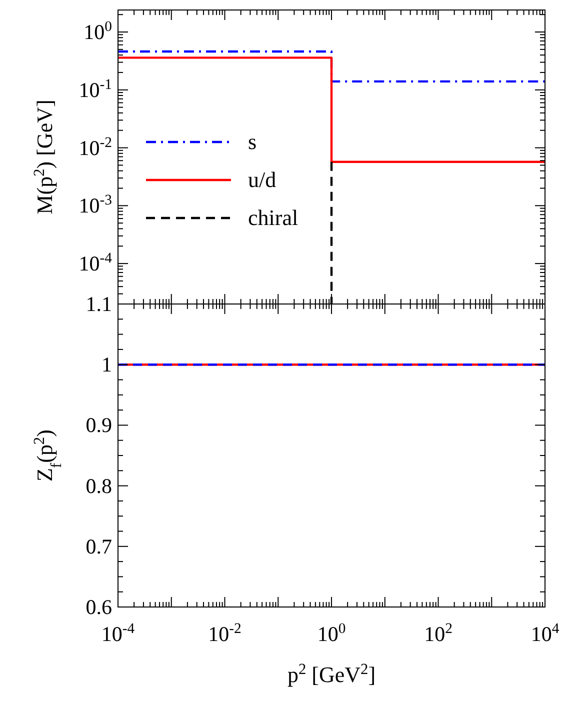 This screenshot has height=706, width=566. Describe the element at coordinates (95, 89) in the screenshot. I see `y-tick-label: 10$^{-1}$` at that location.